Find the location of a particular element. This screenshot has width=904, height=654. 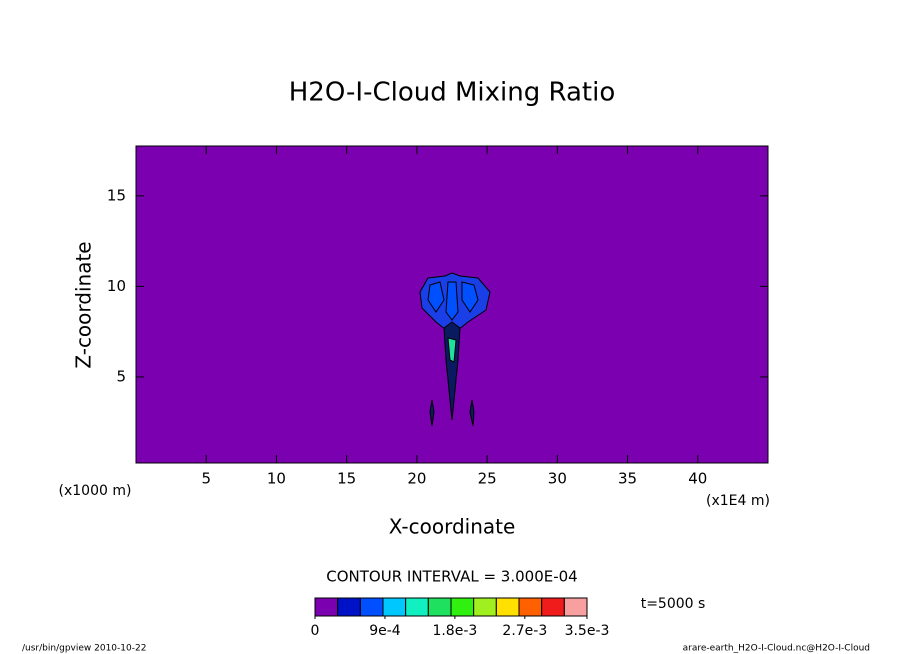

colorbar-tick-label: 0 is located at coordinates (315, 631).